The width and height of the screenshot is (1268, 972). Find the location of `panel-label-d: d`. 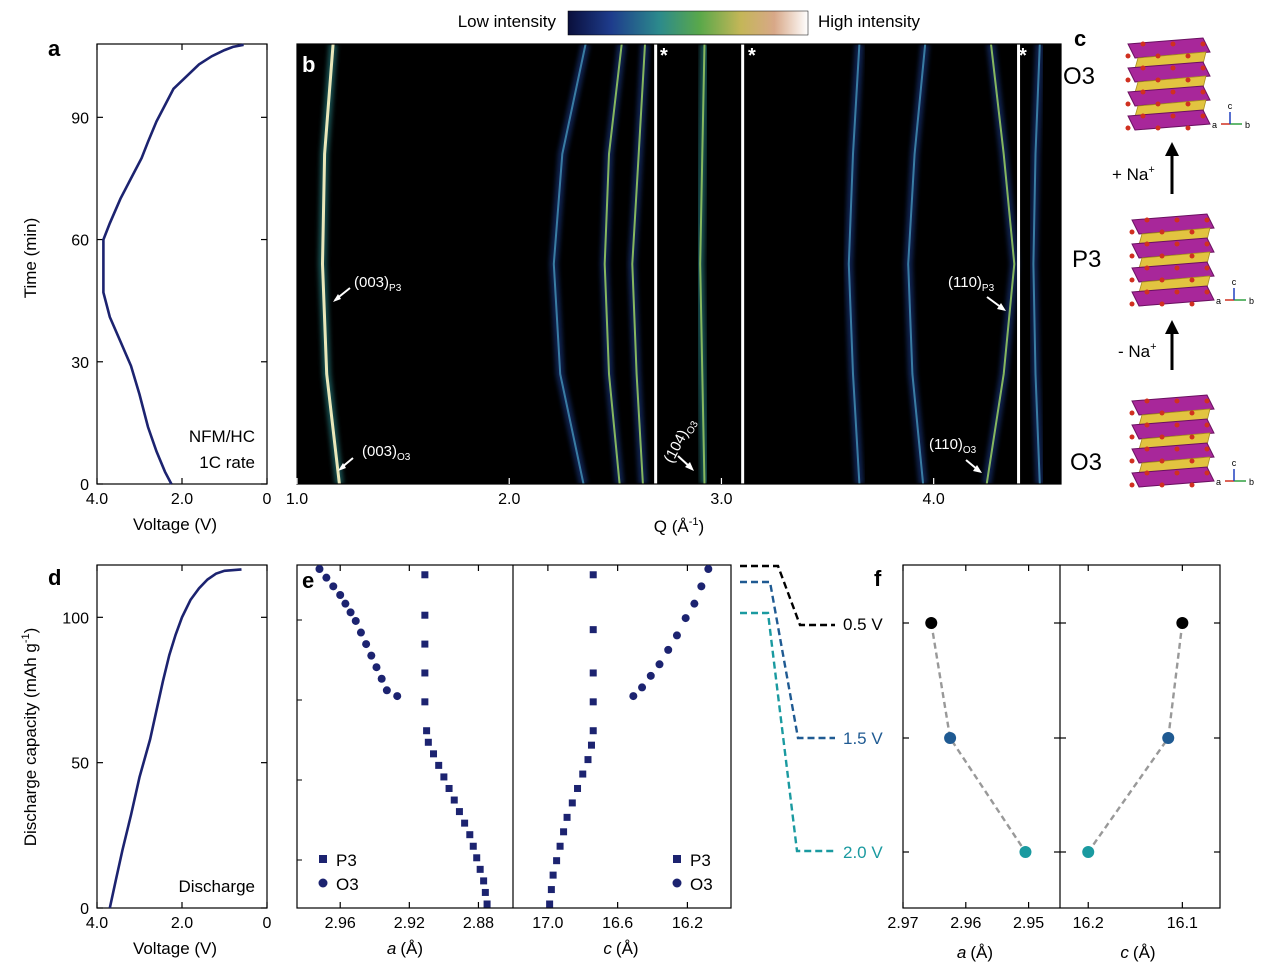

panel-label-d: d is located at coordinates (54, 577).